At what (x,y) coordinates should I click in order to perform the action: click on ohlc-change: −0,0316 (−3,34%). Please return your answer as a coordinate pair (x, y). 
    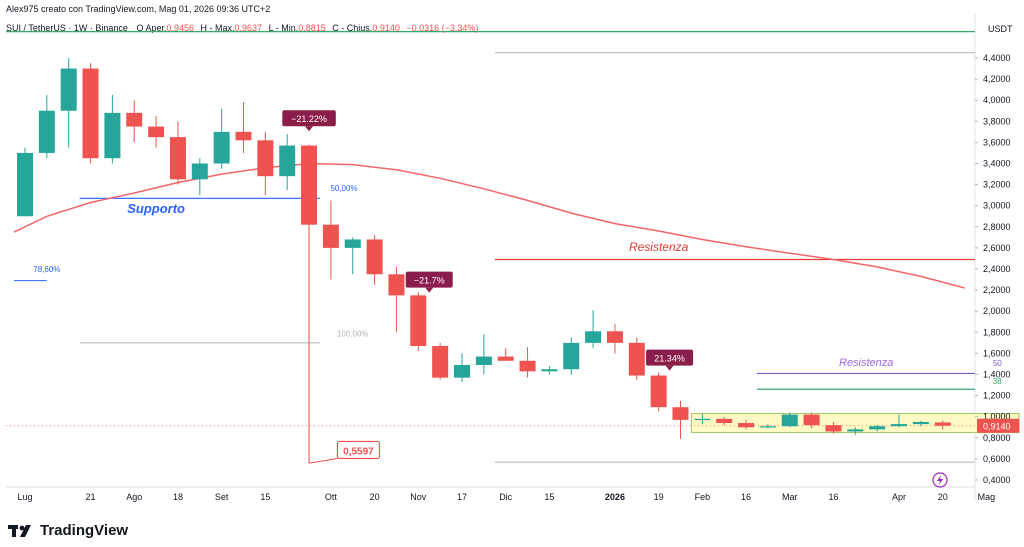
    Looking at the image, I should click on (442, 28).